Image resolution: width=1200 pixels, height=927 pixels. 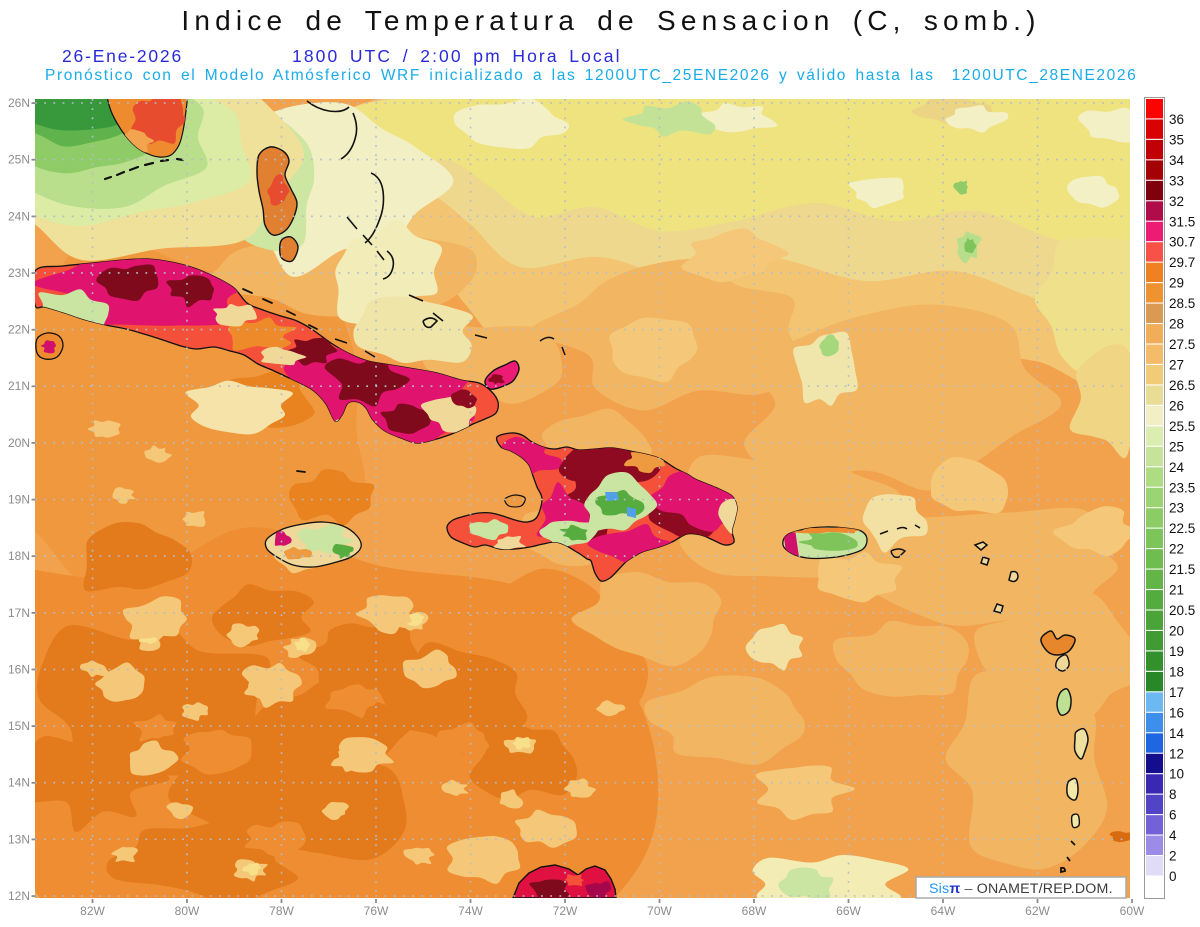 What do you see at coordinates (1176, 365) in the screenshot?
I see `svg-text: 27` at bounding box center [1176, 365].